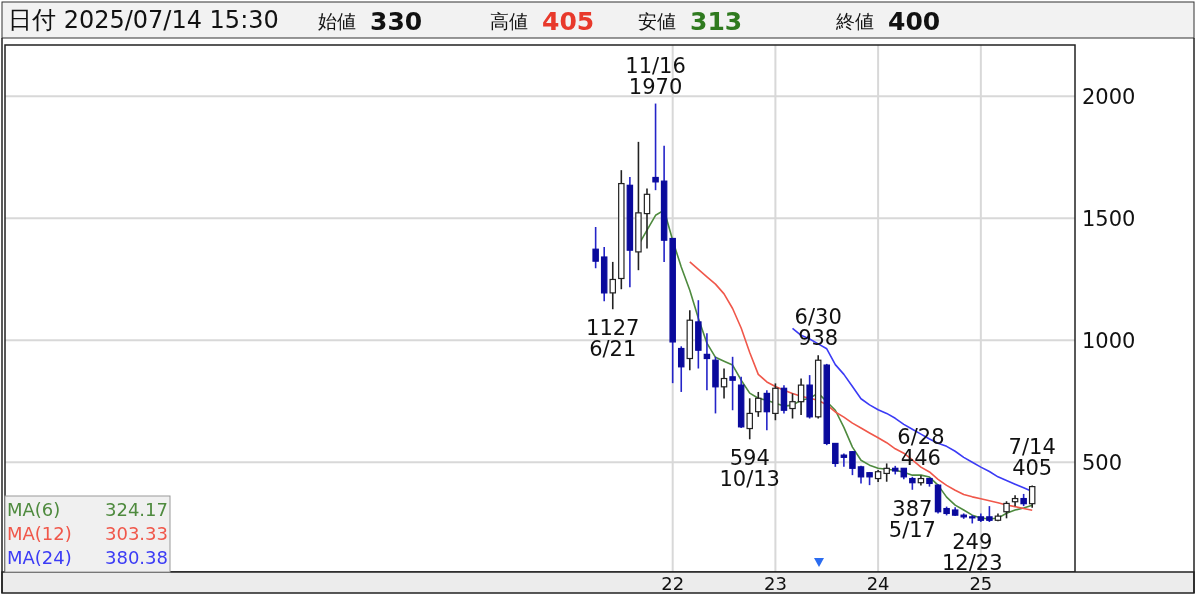 The height and width of the screenshot is (599, 1200). I want to click on annotation: 11/16 1970, so click(655, 76).